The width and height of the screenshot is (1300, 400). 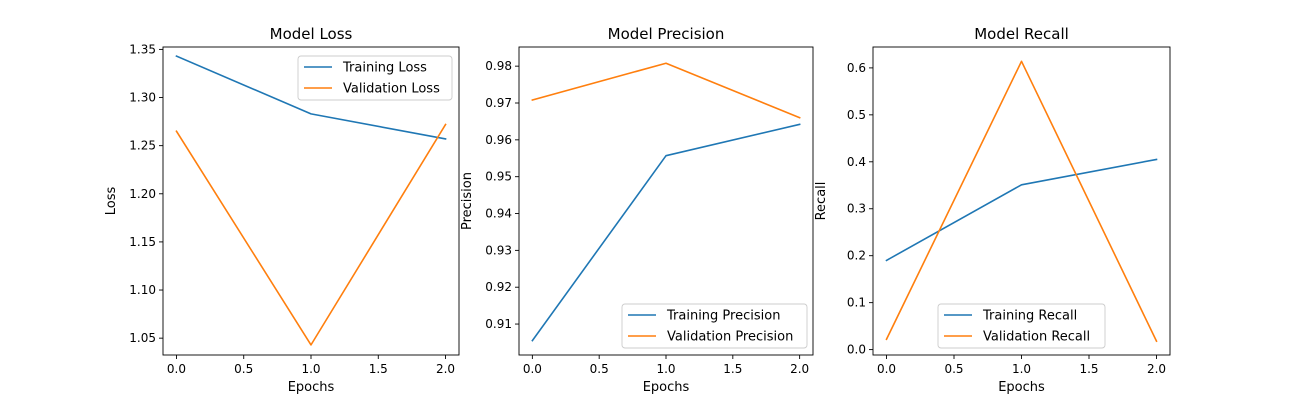 What do you see at coordinates (498, 214) in the screenshot?
I see `y-tick-label: 0.94` at bounding box center [498, 214].